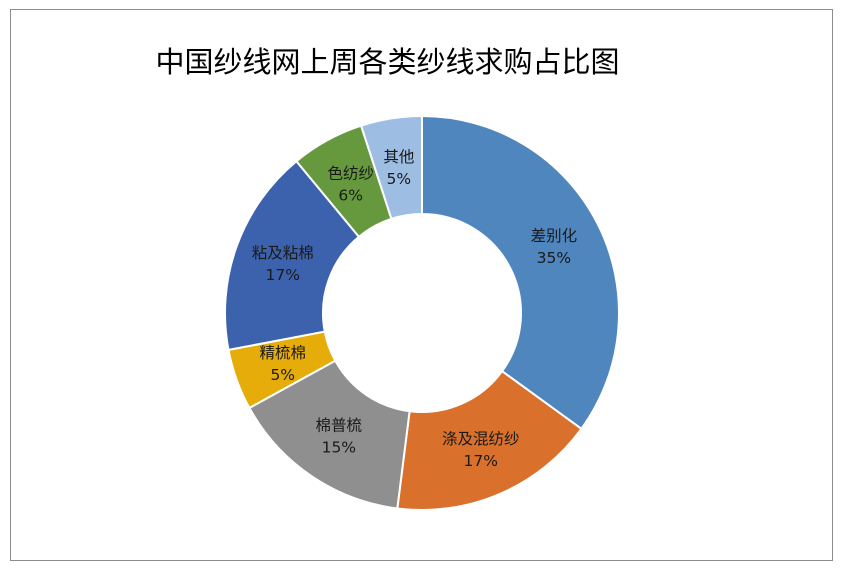  Describe the element at coordinates (339, 425) in the screenshot. I see `slice-category-label: 棉普梳` at that location.